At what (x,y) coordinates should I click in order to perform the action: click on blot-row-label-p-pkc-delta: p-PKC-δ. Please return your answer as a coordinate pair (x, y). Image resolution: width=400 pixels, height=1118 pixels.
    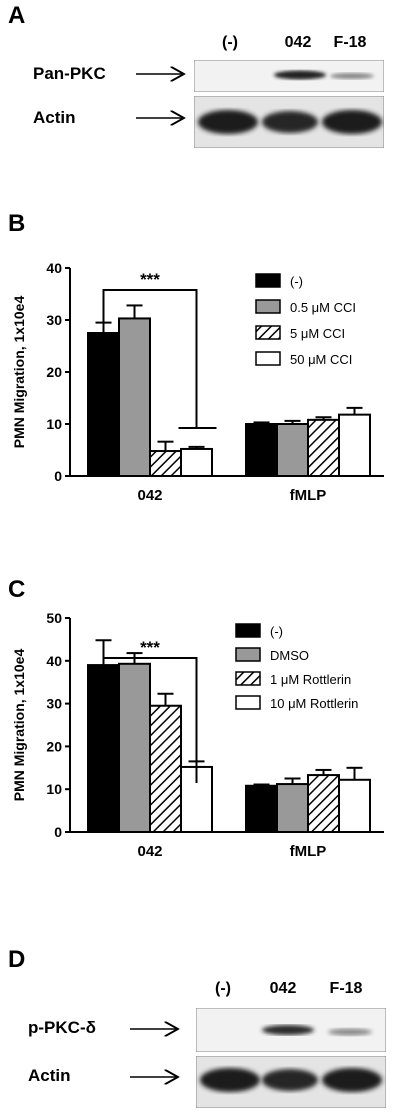
    Looking at the image, I should click on (62, 1027).